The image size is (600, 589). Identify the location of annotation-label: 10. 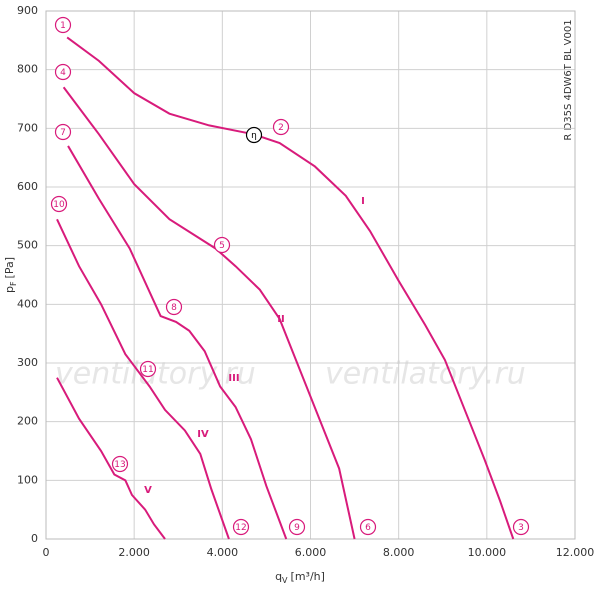
(59, 205).